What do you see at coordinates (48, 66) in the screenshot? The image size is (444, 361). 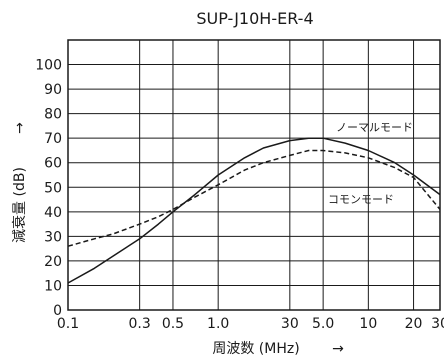 I see `y-tick-label: 100` at bounding box center [48, 66].